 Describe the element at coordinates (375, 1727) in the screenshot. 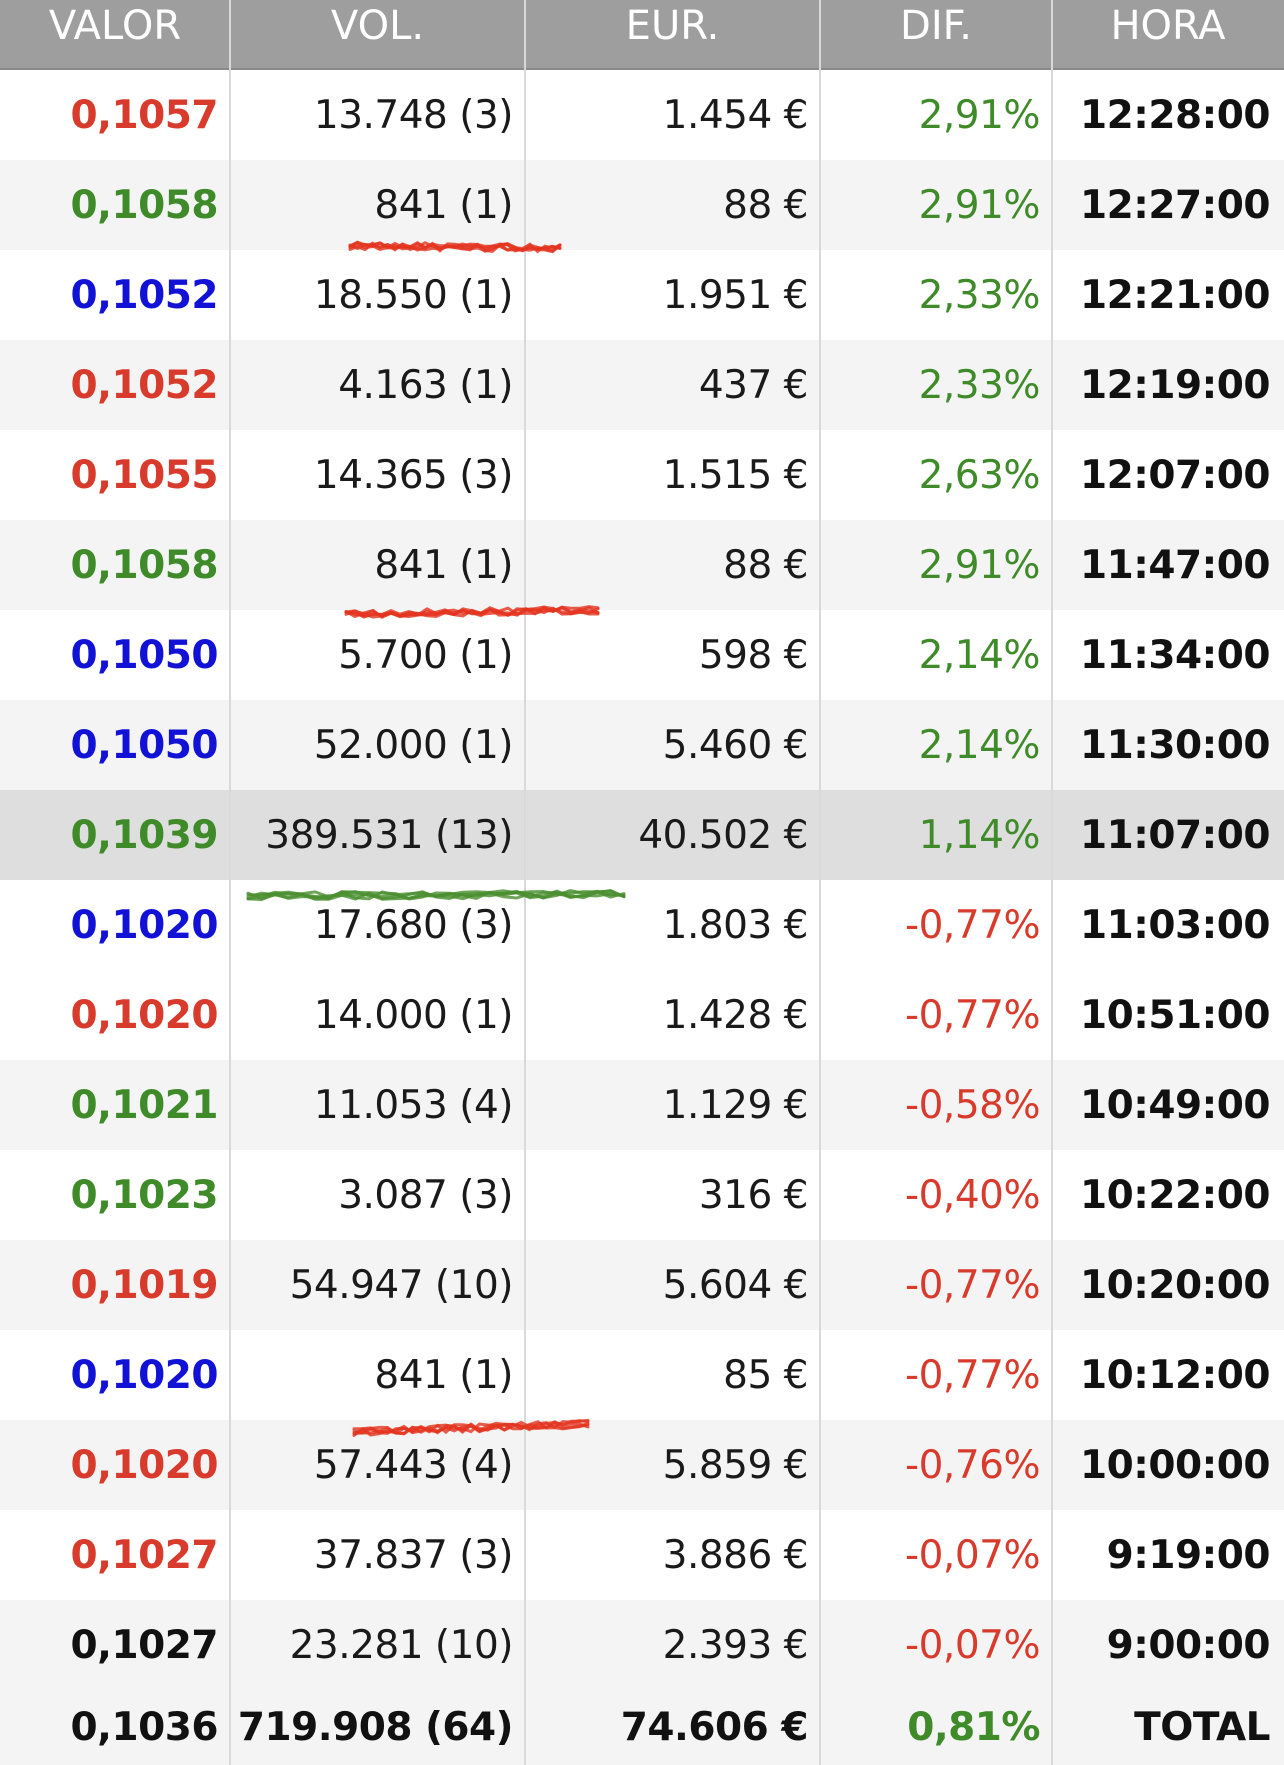

I see `total-vol: 719.908 (64)` at that location.